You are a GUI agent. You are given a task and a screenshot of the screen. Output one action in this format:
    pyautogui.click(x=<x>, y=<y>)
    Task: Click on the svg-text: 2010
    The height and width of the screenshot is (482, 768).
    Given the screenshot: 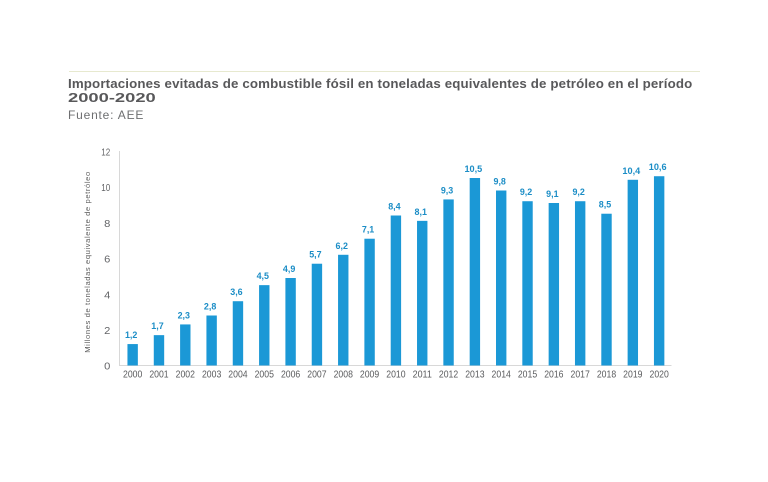 What is the action you would take?
    pyautogui.click(x=395, y=375)
    